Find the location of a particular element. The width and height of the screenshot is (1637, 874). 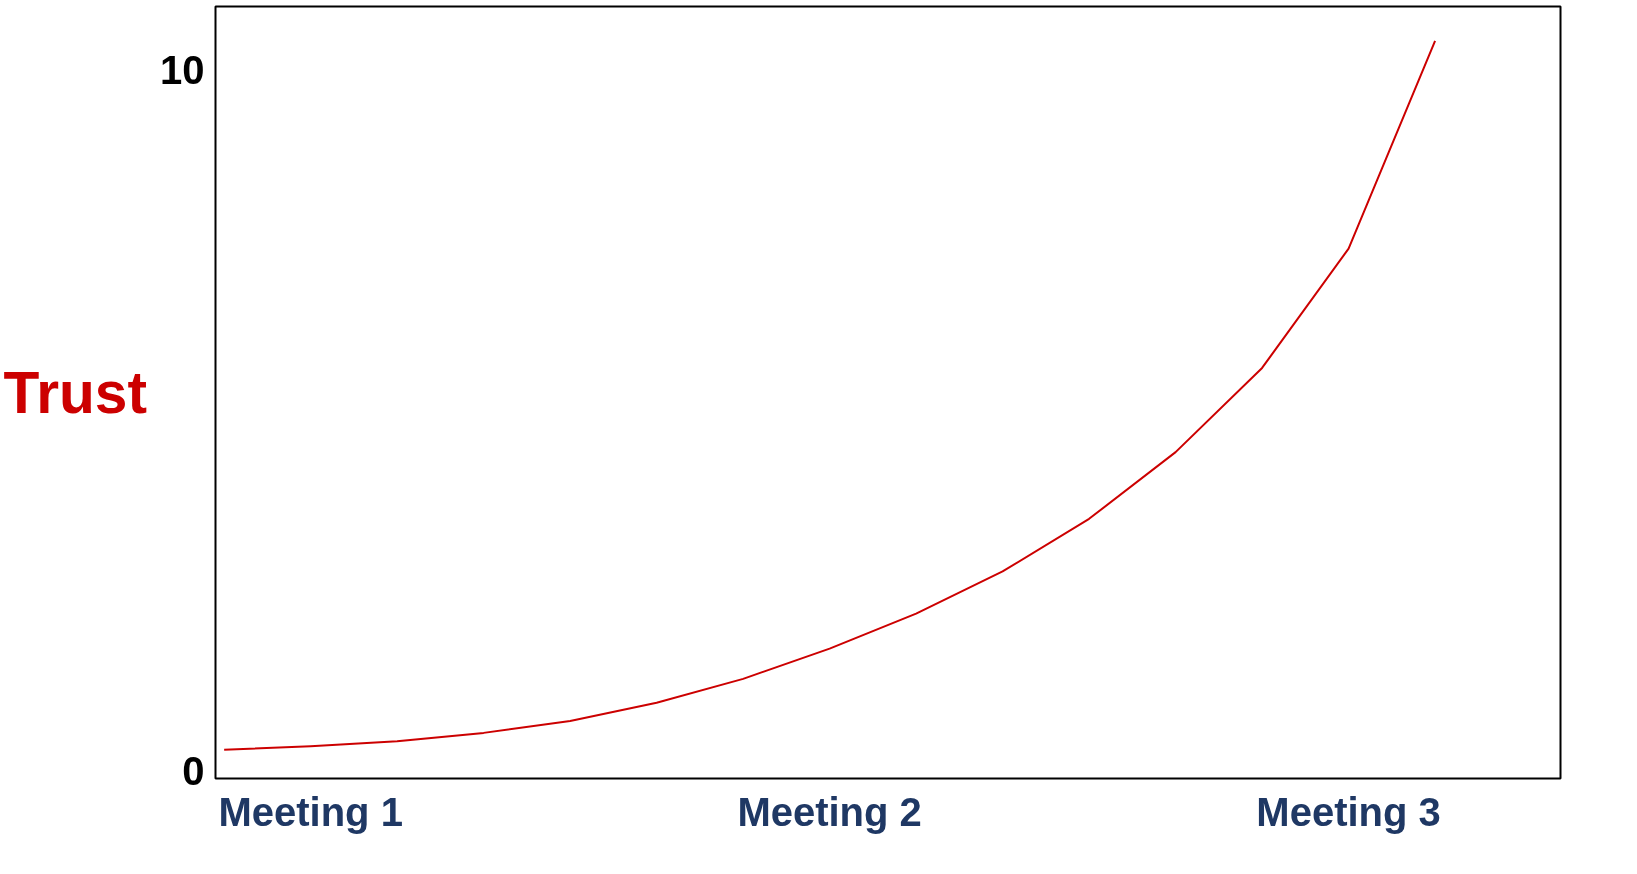

y-tick-label: 10 is located at coordinates (182, 69).